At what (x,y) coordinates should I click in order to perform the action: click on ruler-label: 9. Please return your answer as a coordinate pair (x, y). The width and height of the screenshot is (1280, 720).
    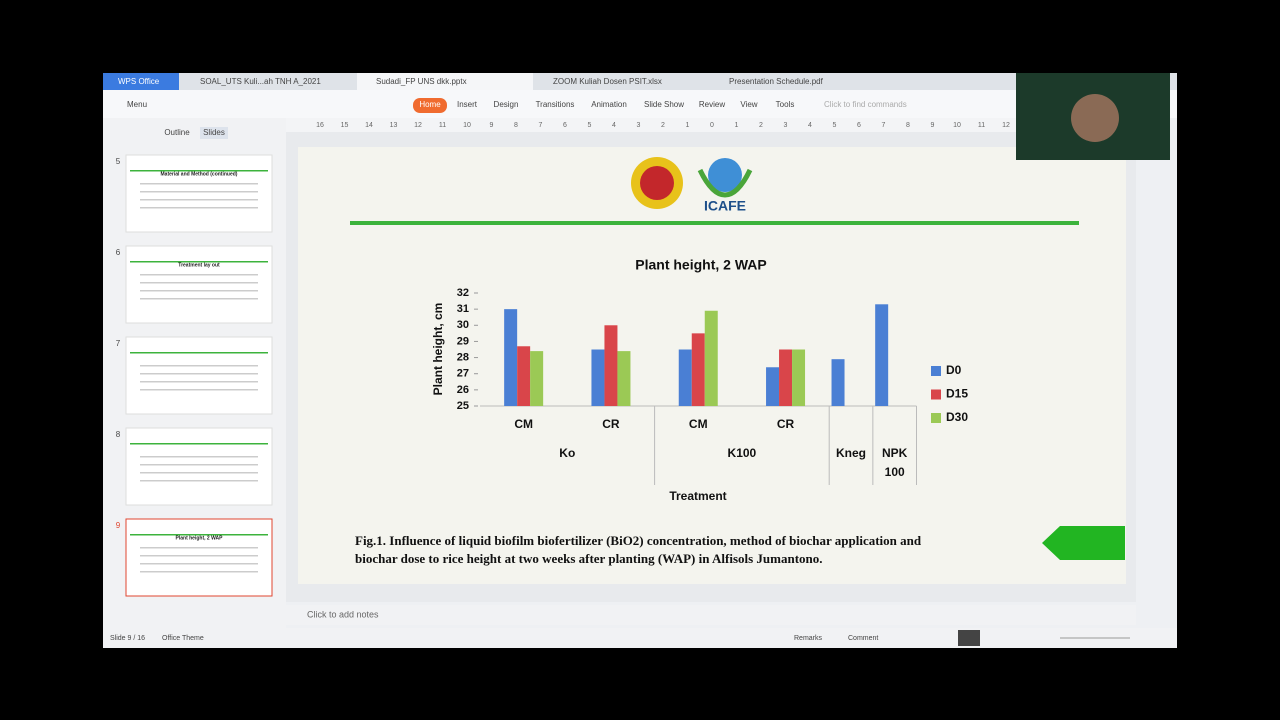
    Looking at the image, I should click on (933, 125).